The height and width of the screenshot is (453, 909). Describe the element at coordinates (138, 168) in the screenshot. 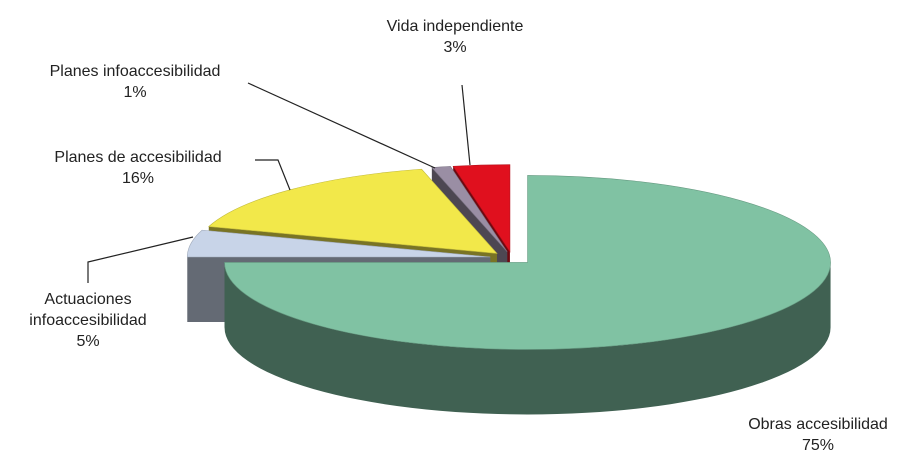

I see `slice-label: Planes de accesibilidad 16%` at that location.